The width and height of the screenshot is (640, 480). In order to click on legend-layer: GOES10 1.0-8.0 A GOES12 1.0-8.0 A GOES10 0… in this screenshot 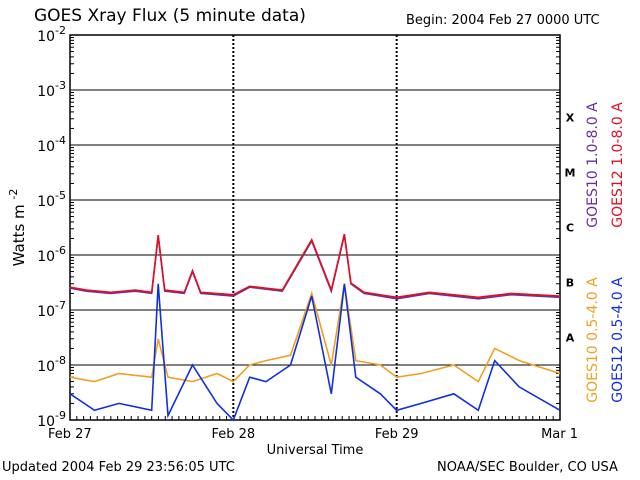, I will do `click(605, 252)`.